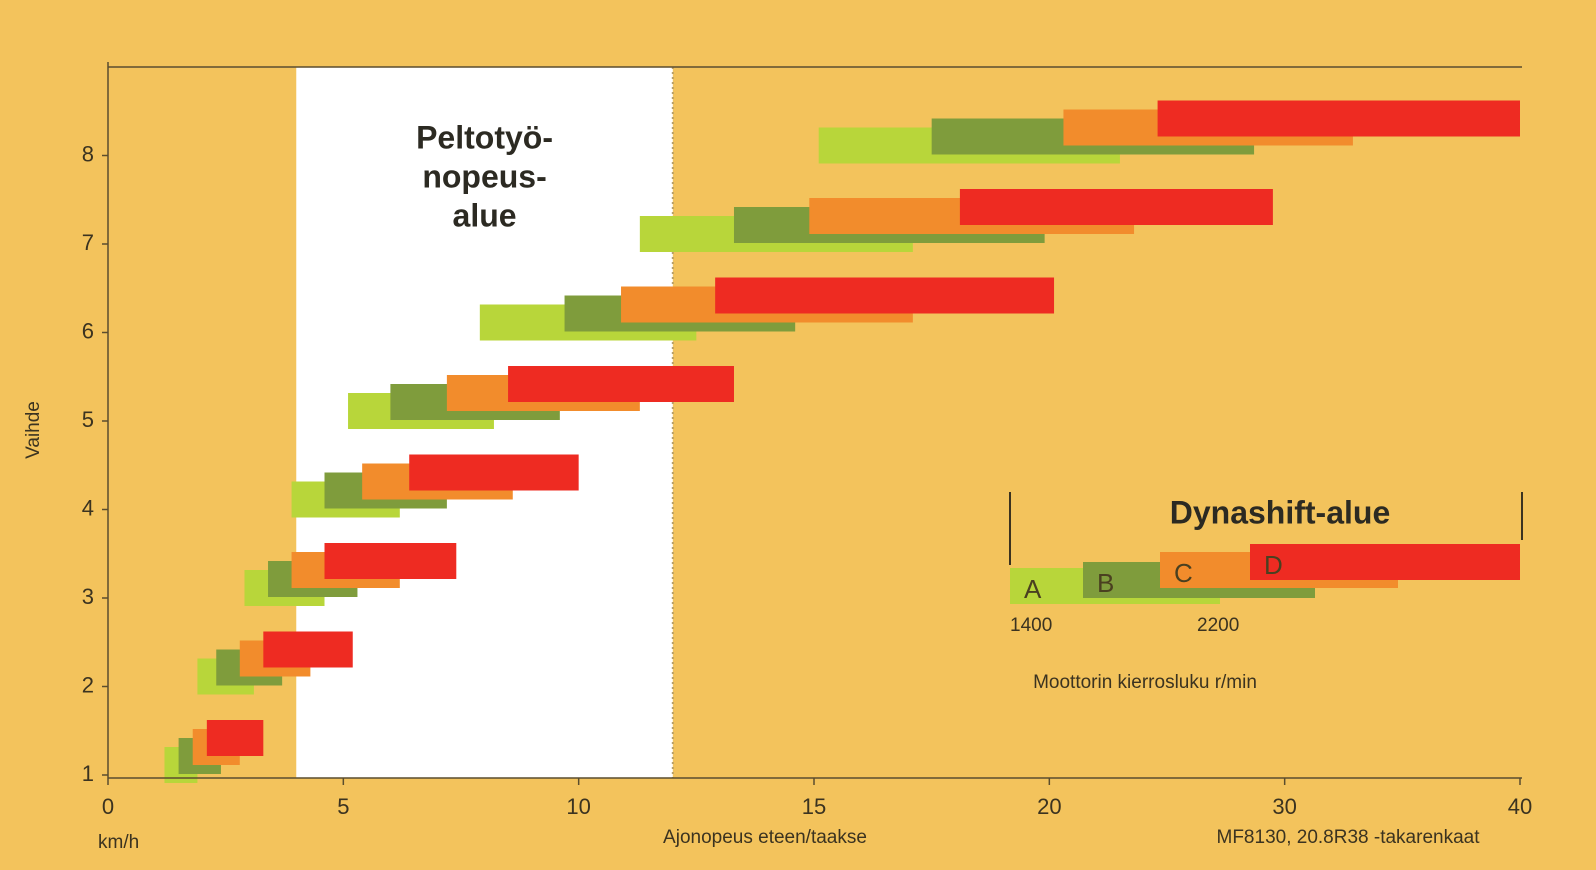 Image resolution: width=1596 pixels, height=870 pixels. Describe the element at coordinates (33, 430) in the screenshot. I see `y-axis-title: Vaihde` at that location.